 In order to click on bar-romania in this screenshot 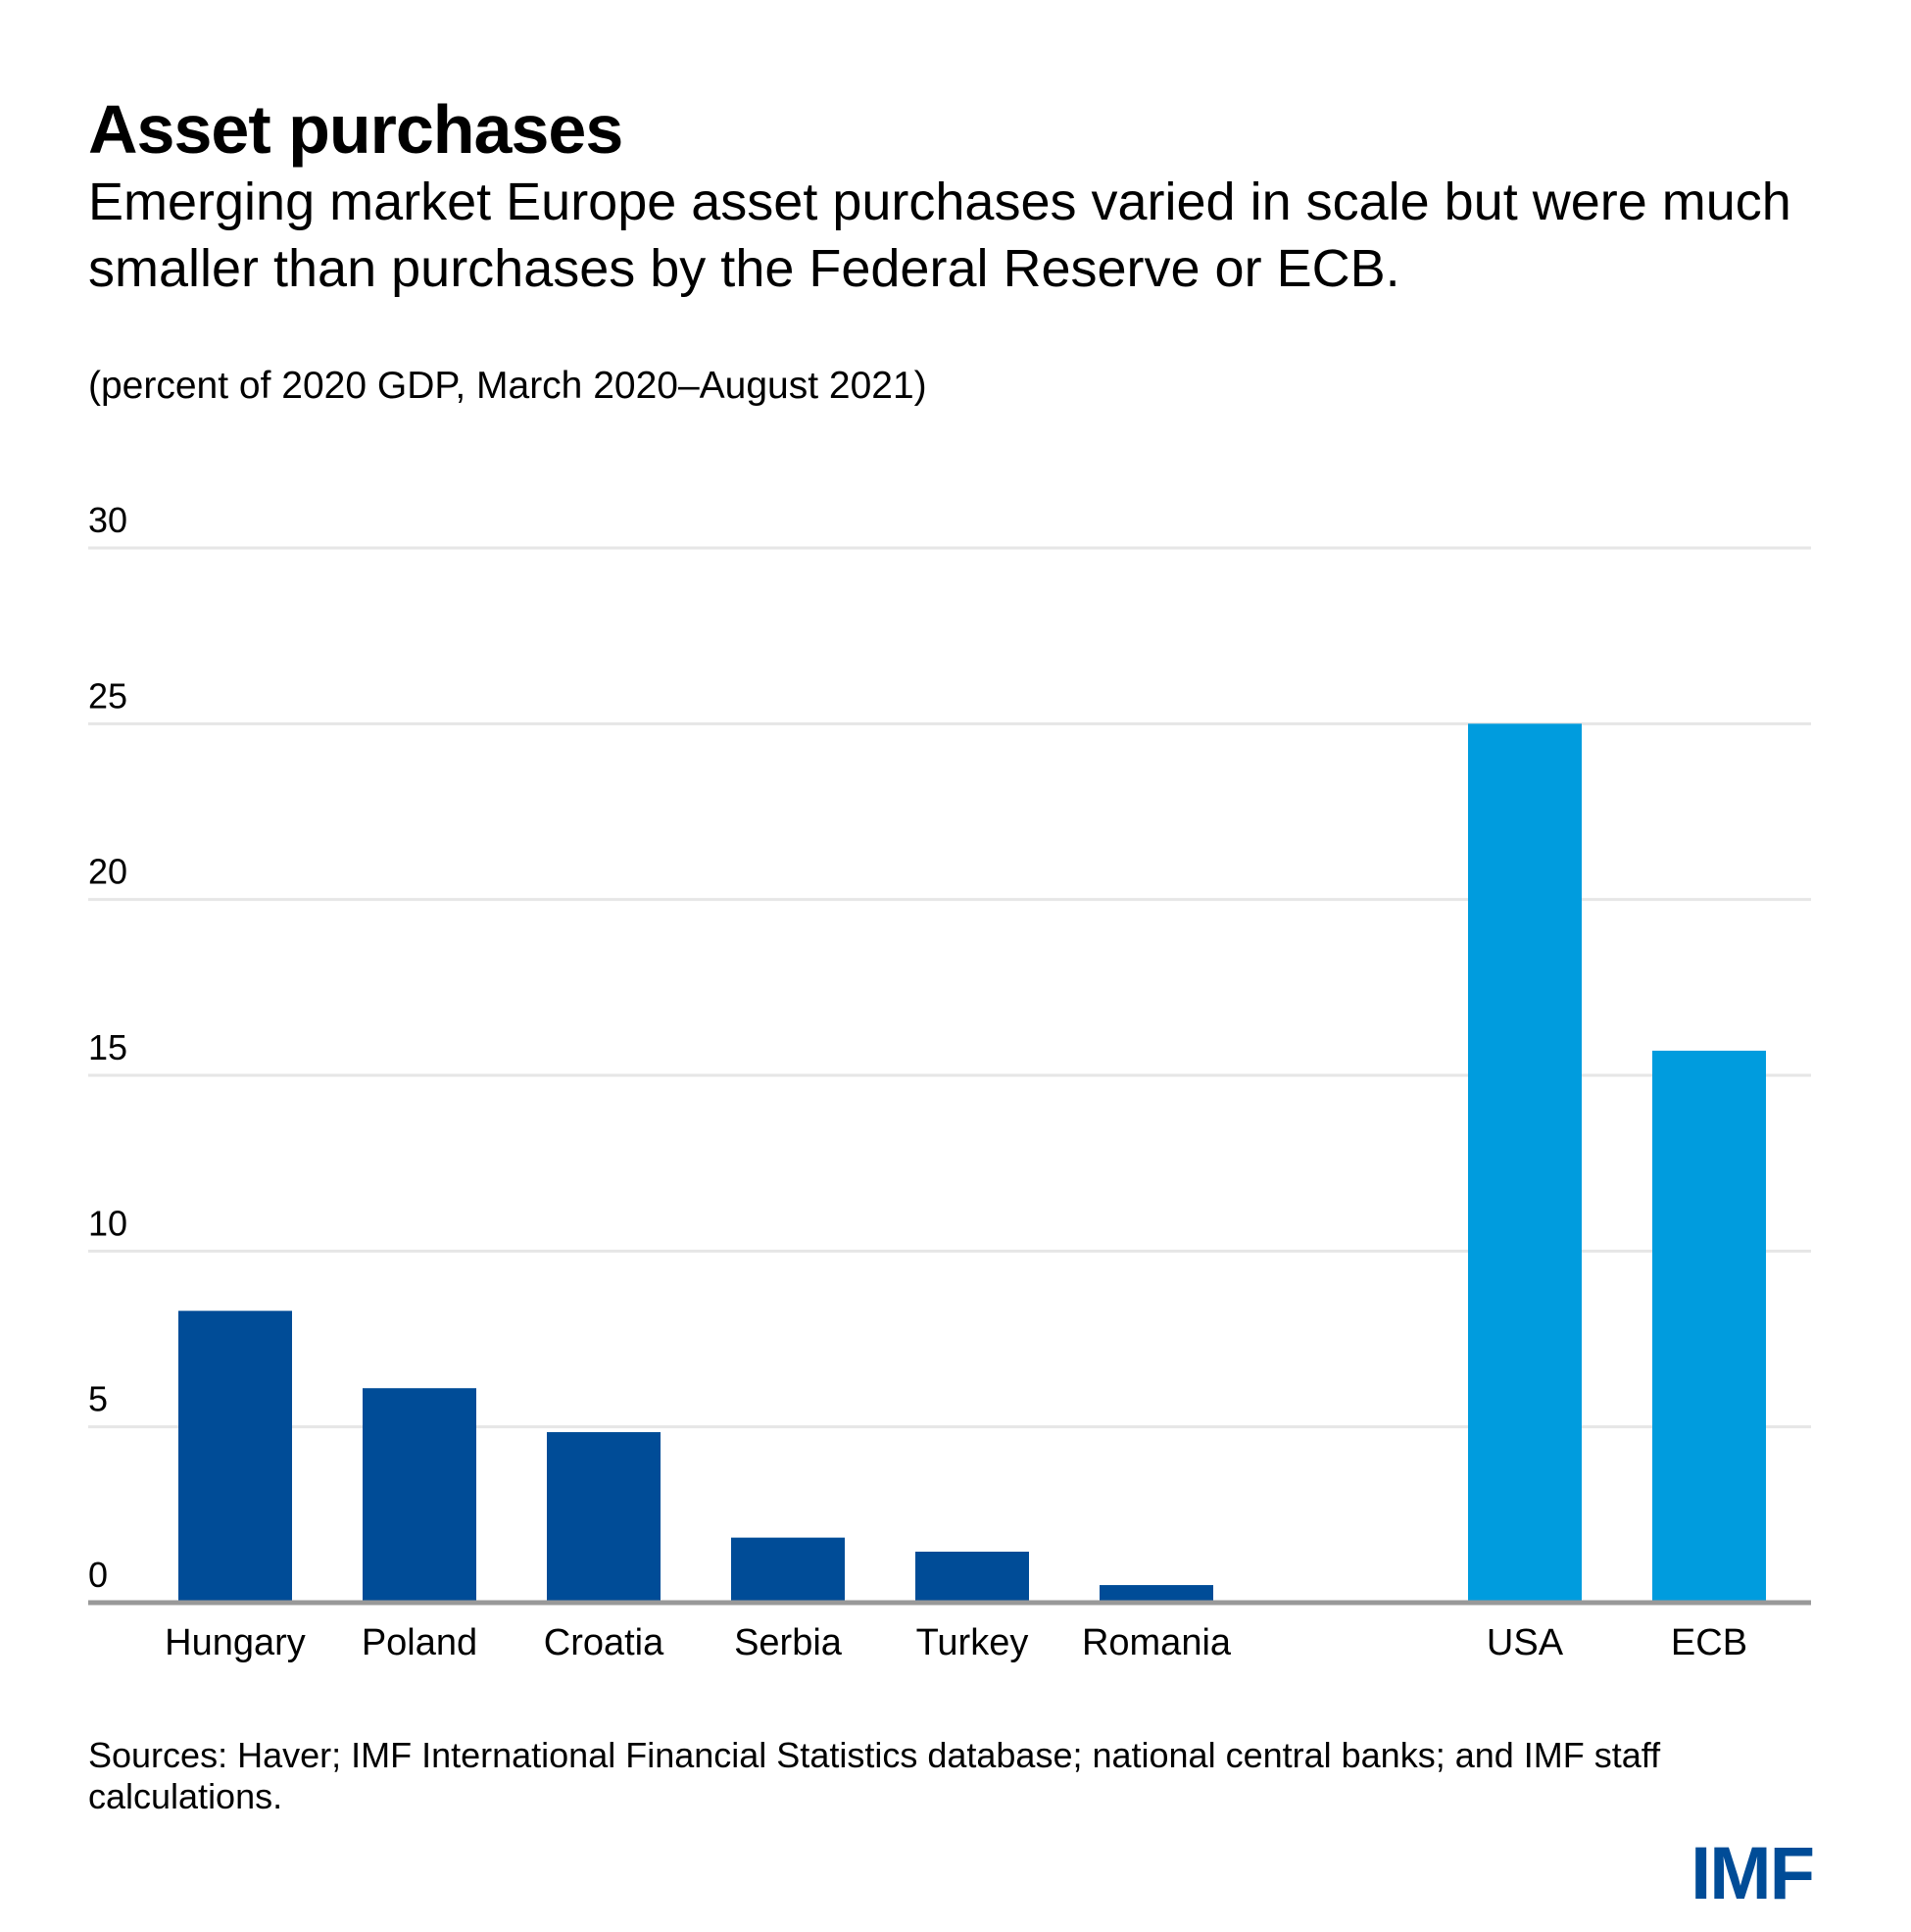, I will do `click(1156, 1594)`.